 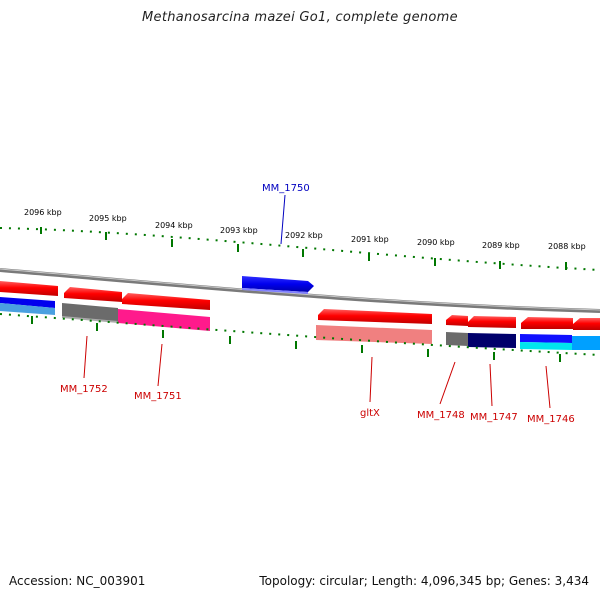 I want to click on gene-MM_1750-arrow, so click(x=278, y=284).